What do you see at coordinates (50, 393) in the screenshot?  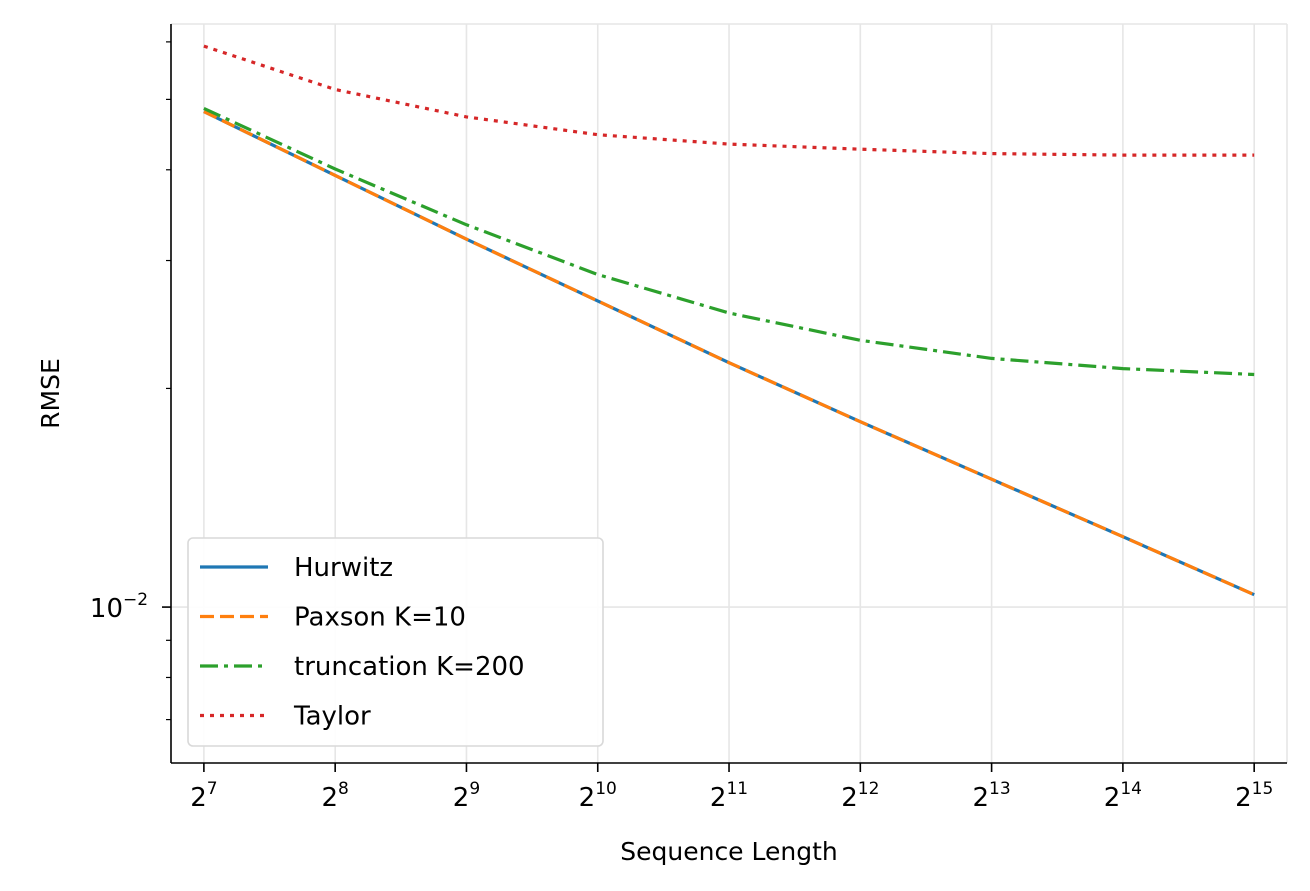 I see `y-axis-label: RMSE` at bounding box center [50, 393].